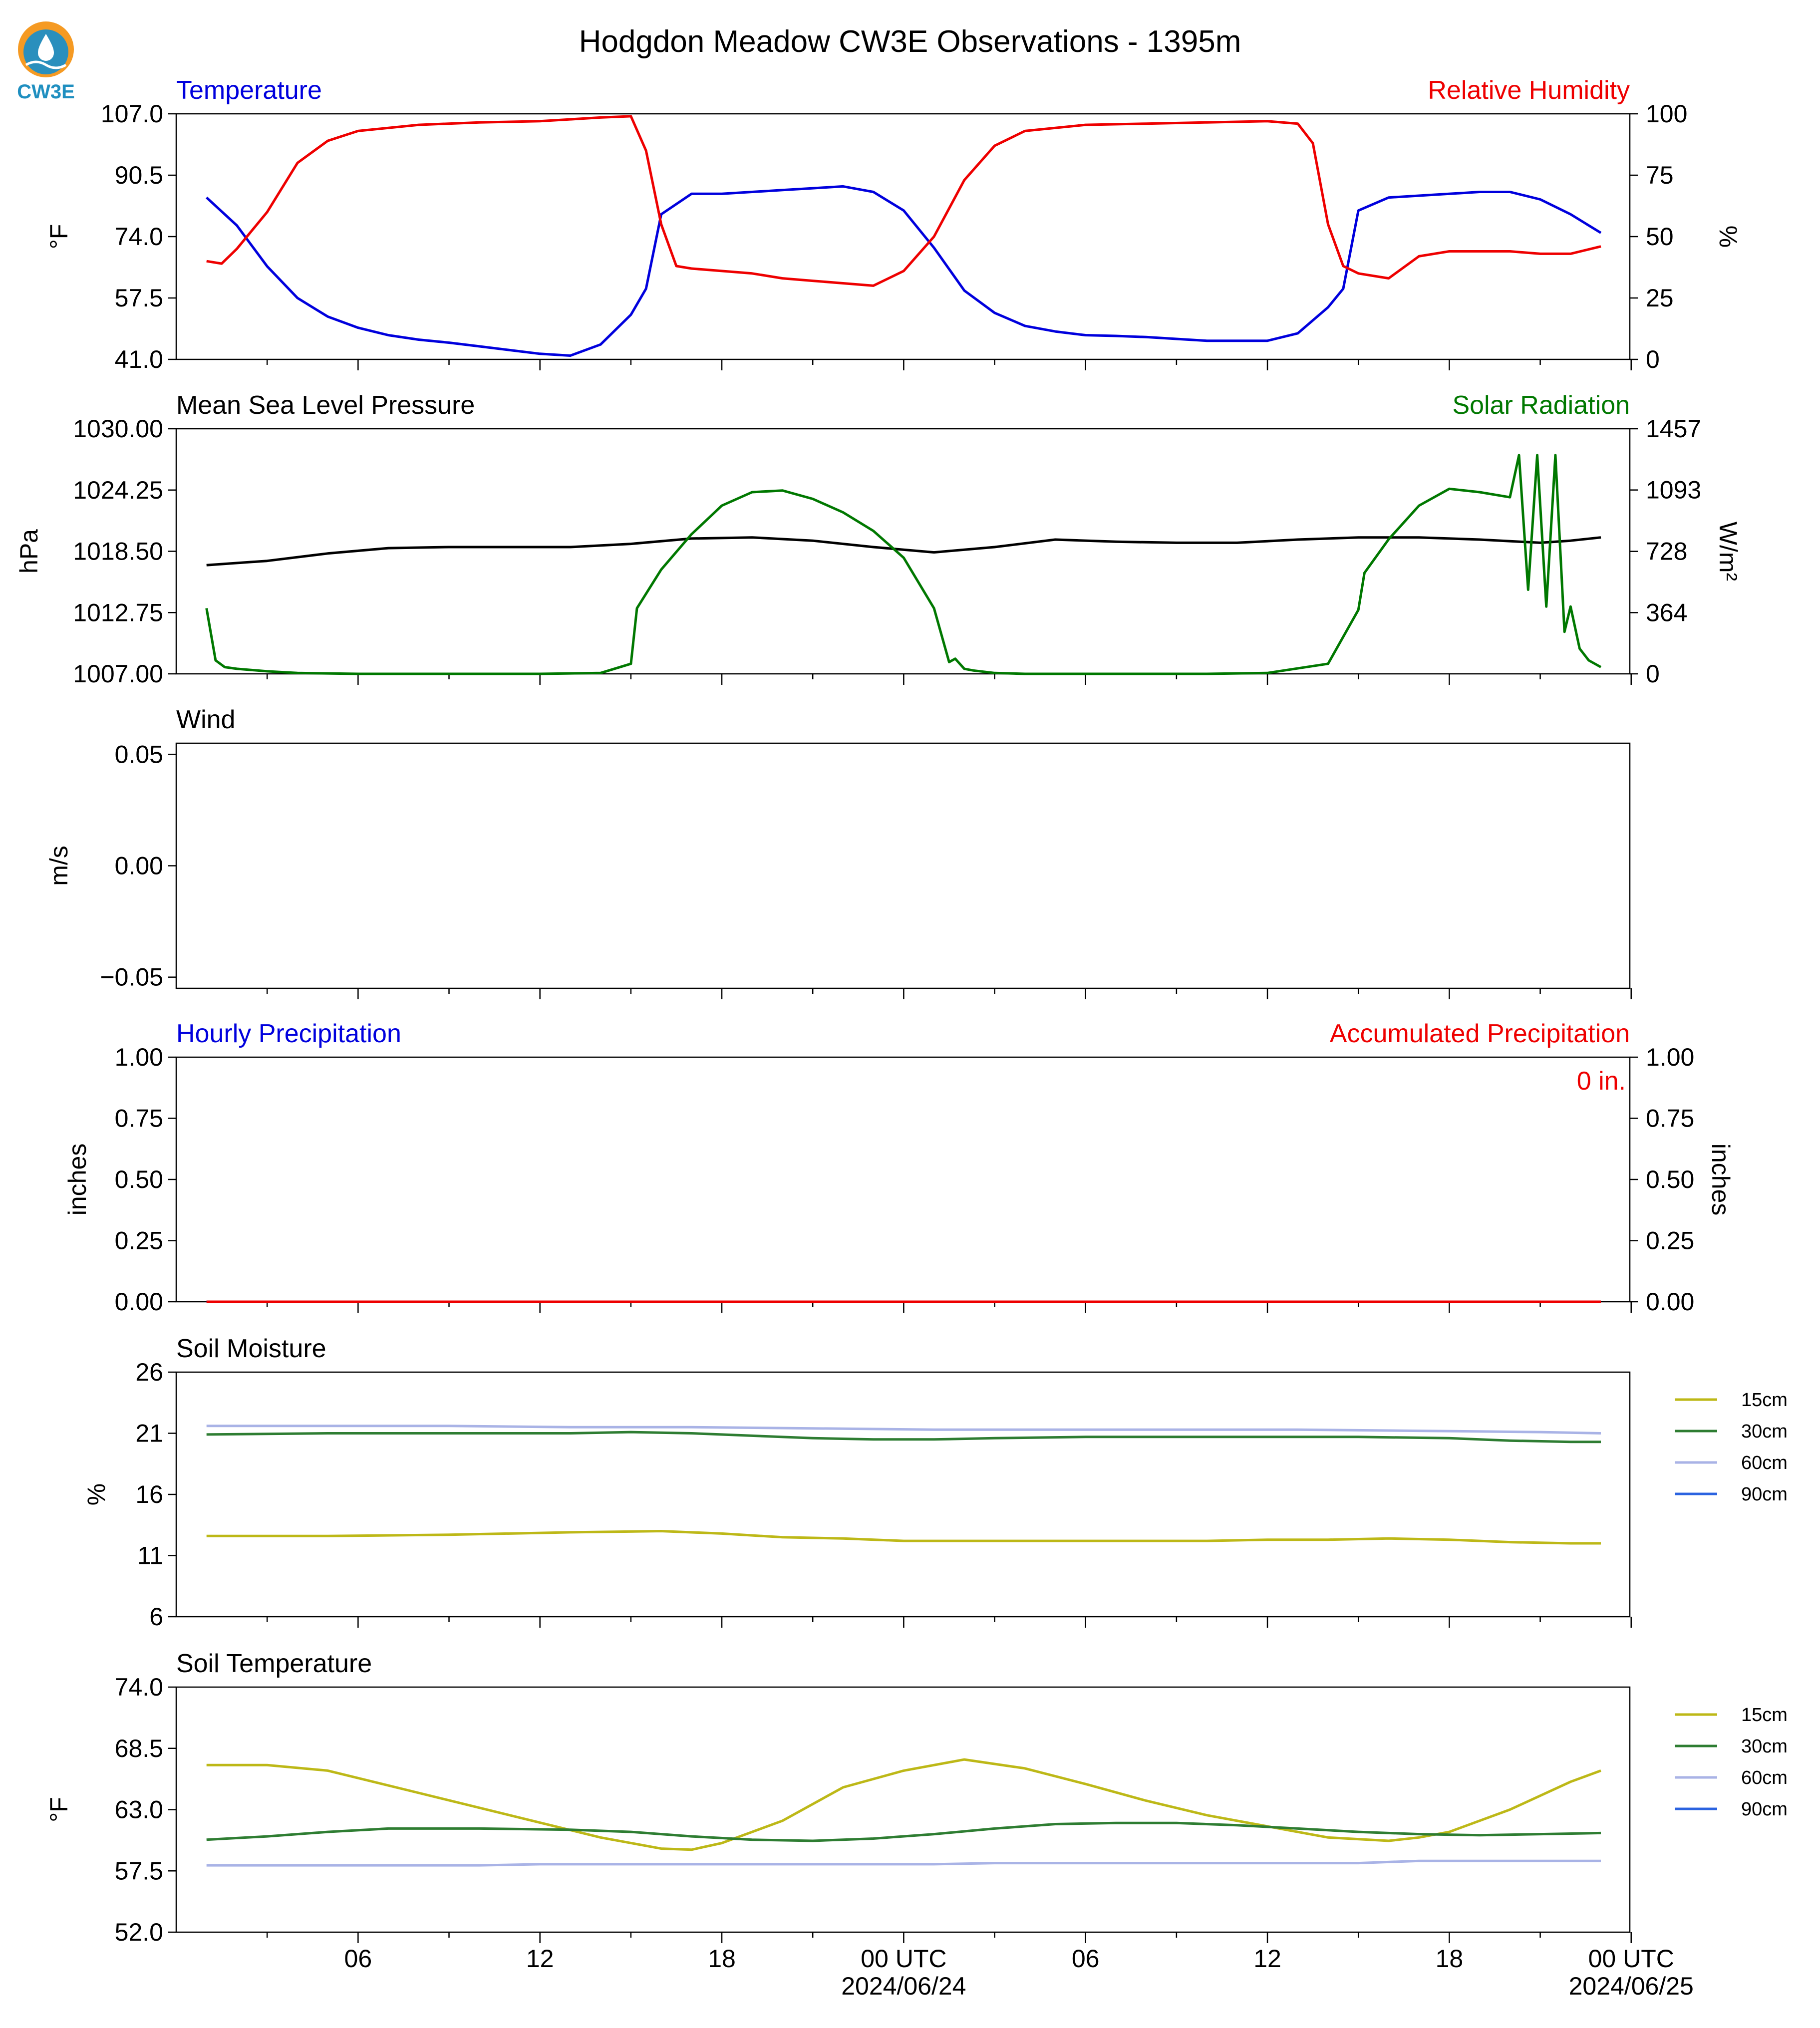 This screenshot has width=1820, height=2028. What do you see at coordinates (910, 41) in the screenshot?
I see `chart-title: Hodgdon Meadow CW3E Observations - 1395m` at bounding box center [910, 41].